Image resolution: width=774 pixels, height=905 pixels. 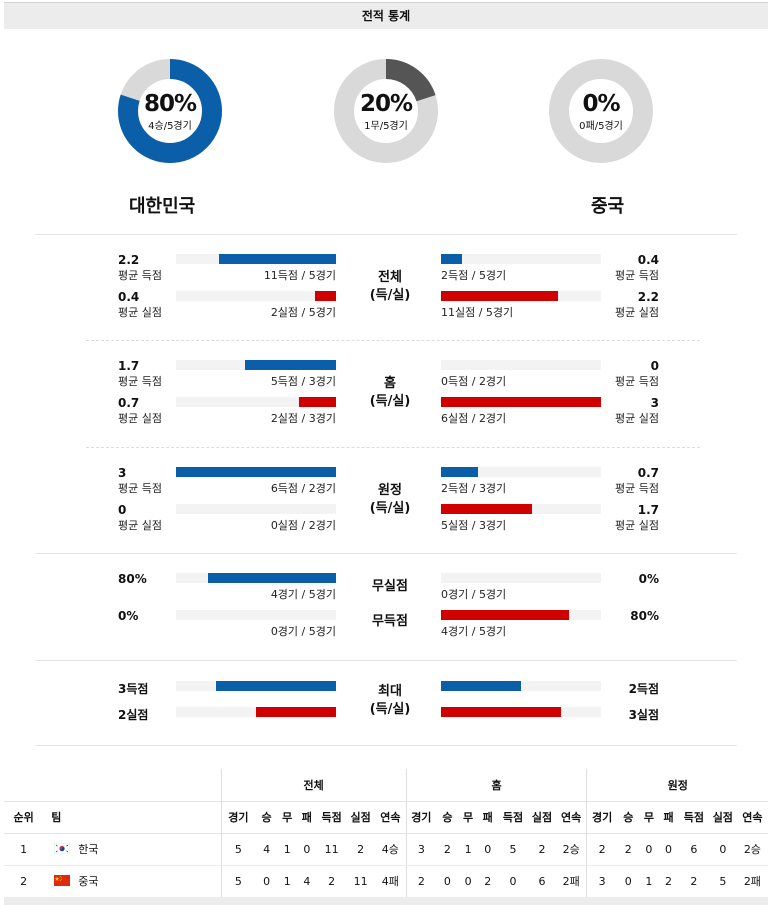 What do you see at coordinates (474, 488) in the screenshot?
I see `away-bar-caption: 2득점 / 3경기` at bounding box center [474, 488].